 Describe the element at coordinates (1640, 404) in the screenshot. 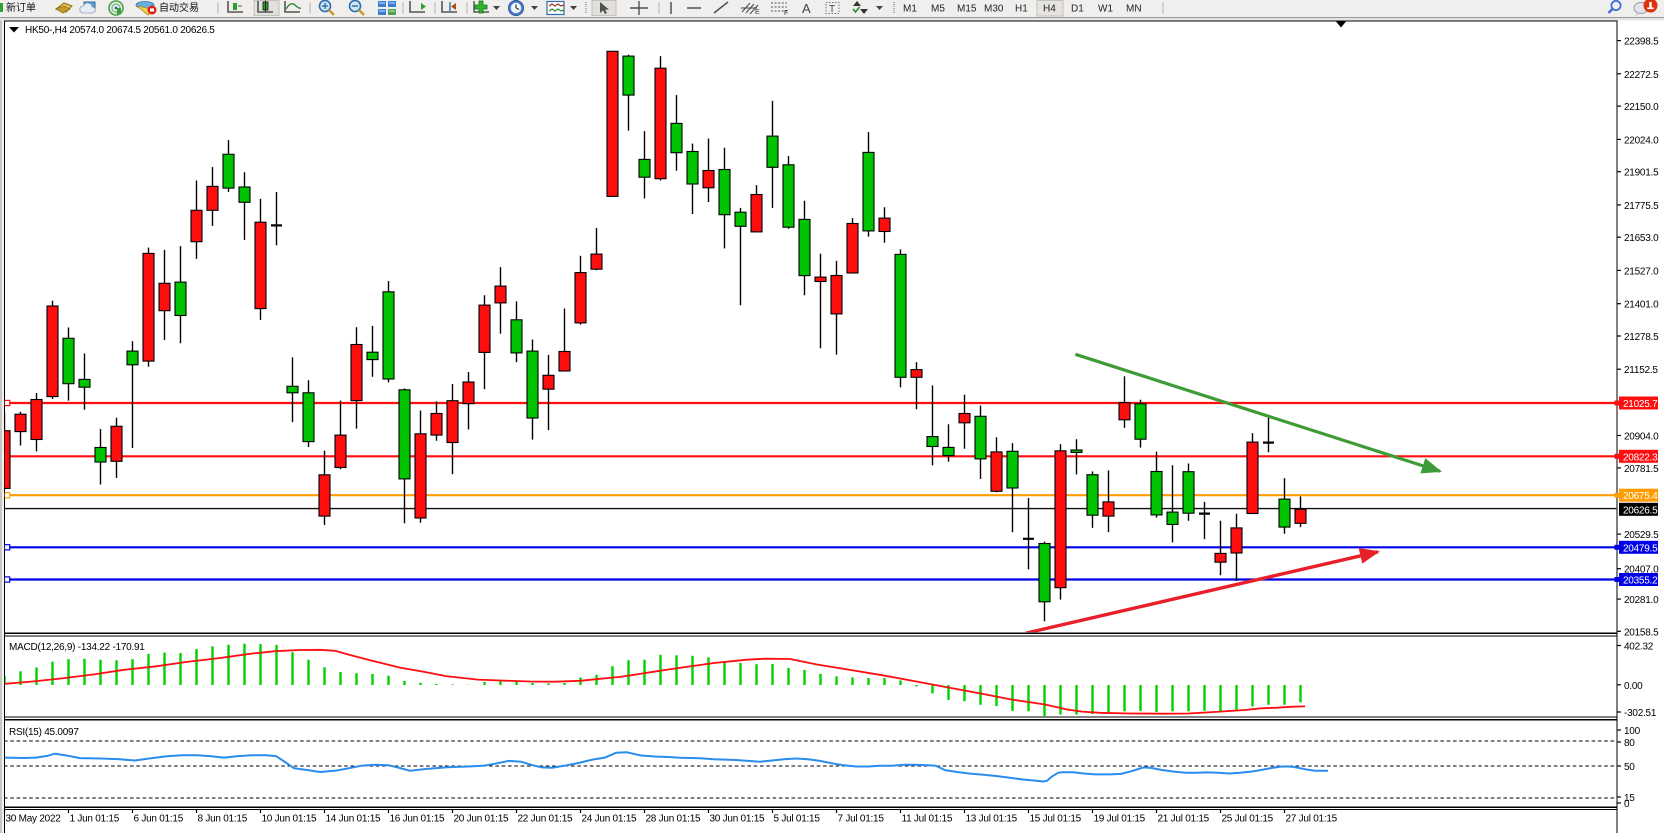

I see `svg-text: 21025.7` at that location.